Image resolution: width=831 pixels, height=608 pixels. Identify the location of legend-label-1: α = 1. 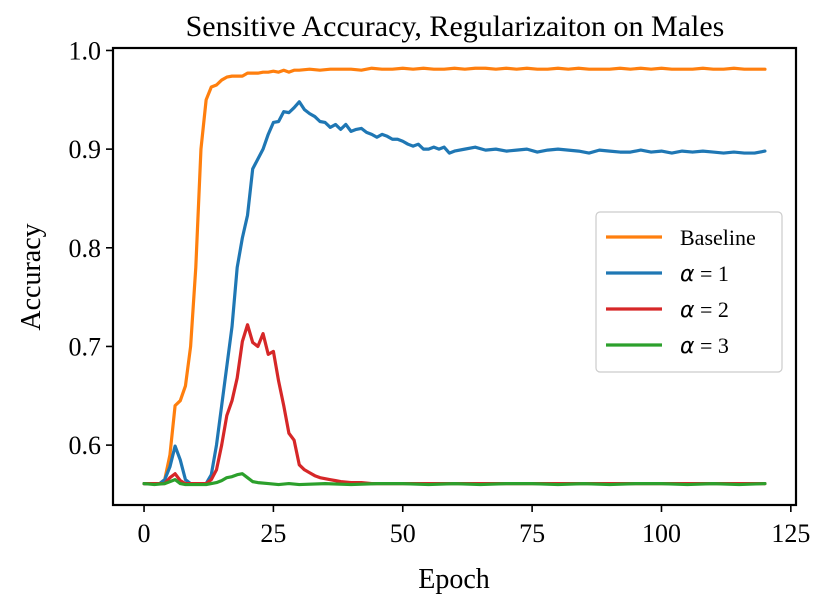
(704, 274).